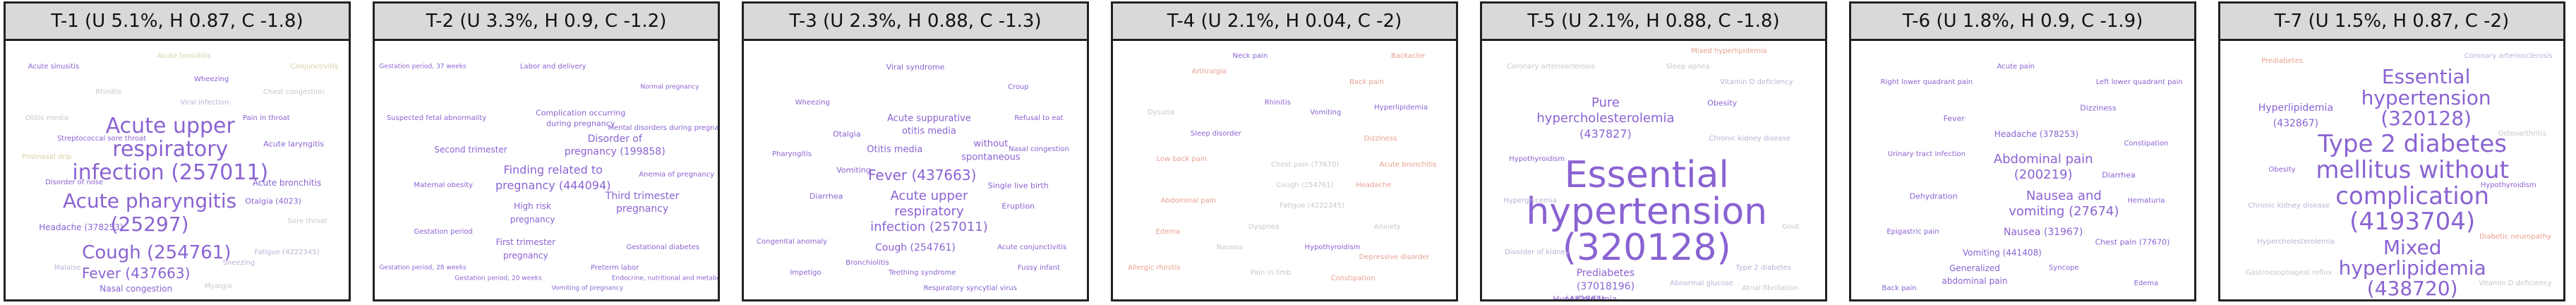 The image size is (2576, 305). I want to click on cloud-term: Hyperglycemia, so click(1530, 200).